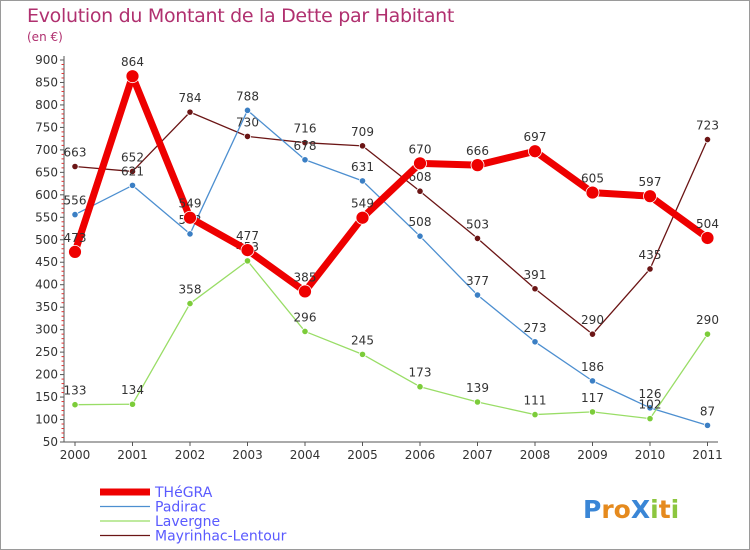  I want to click on x-tick-label: 2009, so click(592, 455).